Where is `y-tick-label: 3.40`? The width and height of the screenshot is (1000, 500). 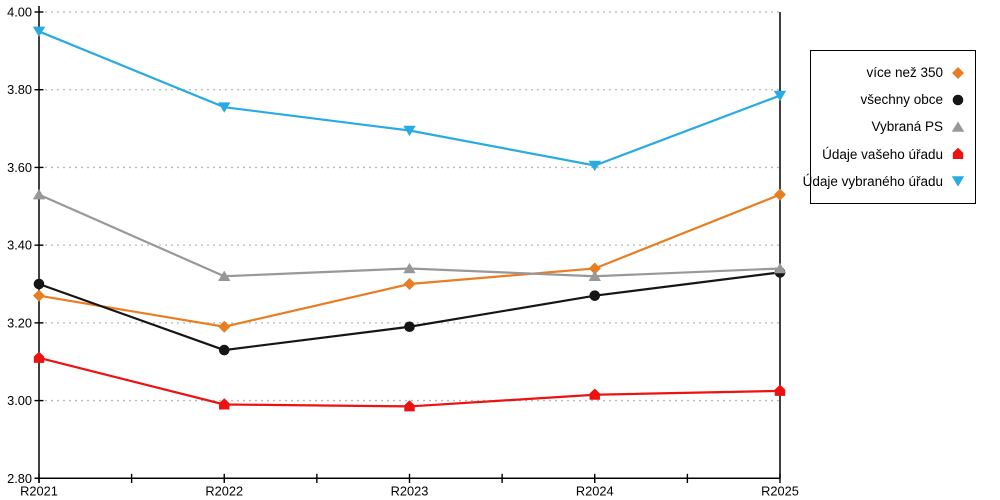 y-tick-label: 3.40 is located at coordinates (19, 245).